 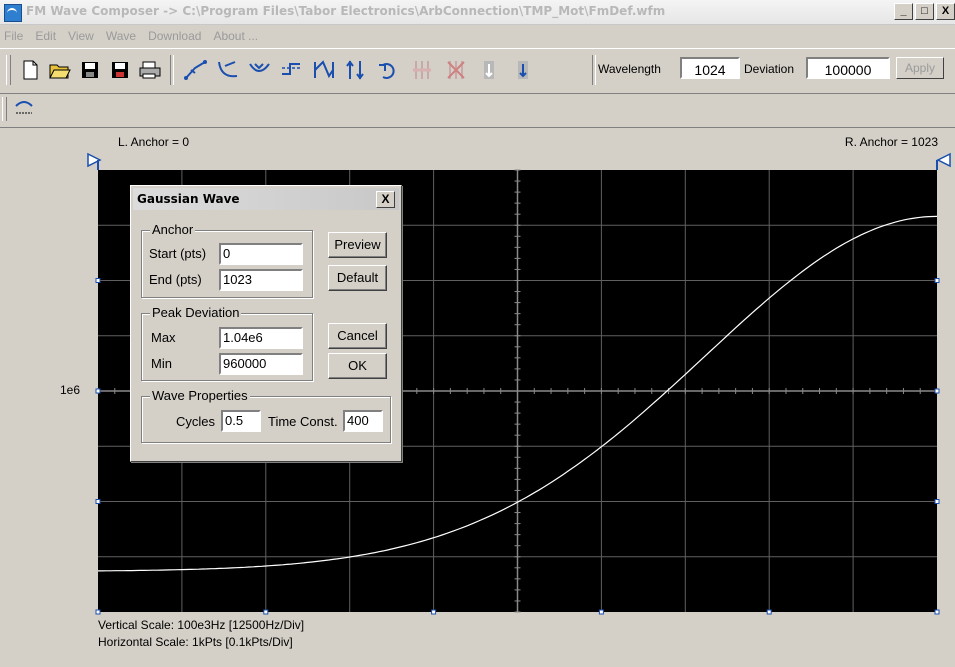 What do you see at coordinates (196, 421) in the screenshot?
I see `cycles-label: Cycles` at bounding box center [196, 421].